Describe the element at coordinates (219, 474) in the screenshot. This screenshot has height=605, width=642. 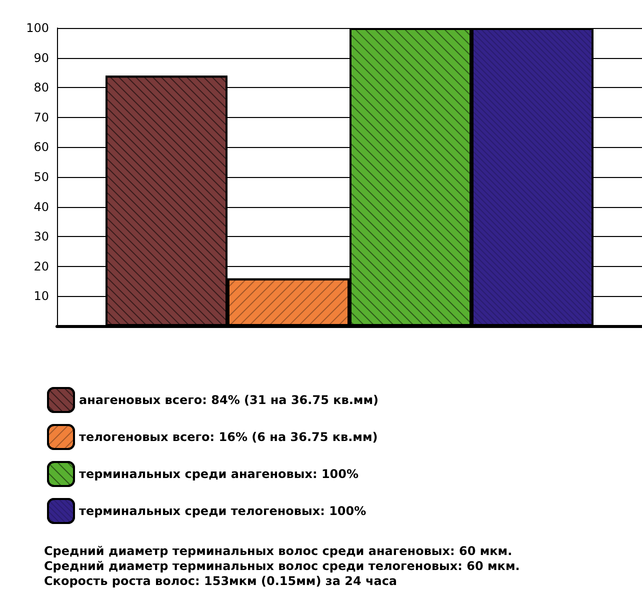
I see `legend-label: терминальных среди анагеновых: 100%` at that location.